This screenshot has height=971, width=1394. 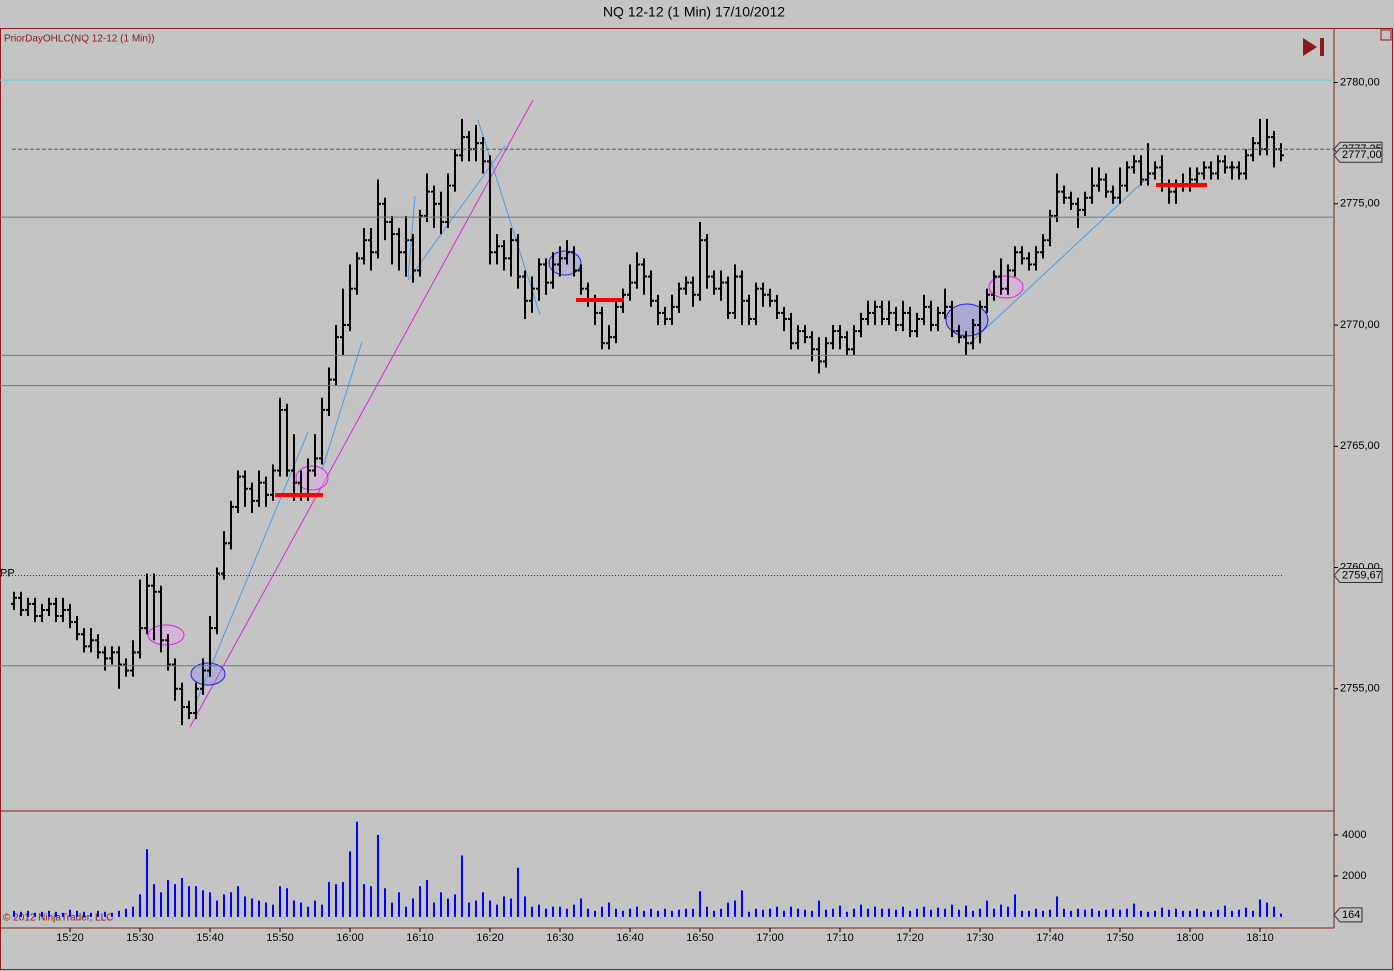 What do you see at coordinates (280, 938) in the screenshot?
I see `x-tick-label: 15:50` at bounding box center [280, 938].